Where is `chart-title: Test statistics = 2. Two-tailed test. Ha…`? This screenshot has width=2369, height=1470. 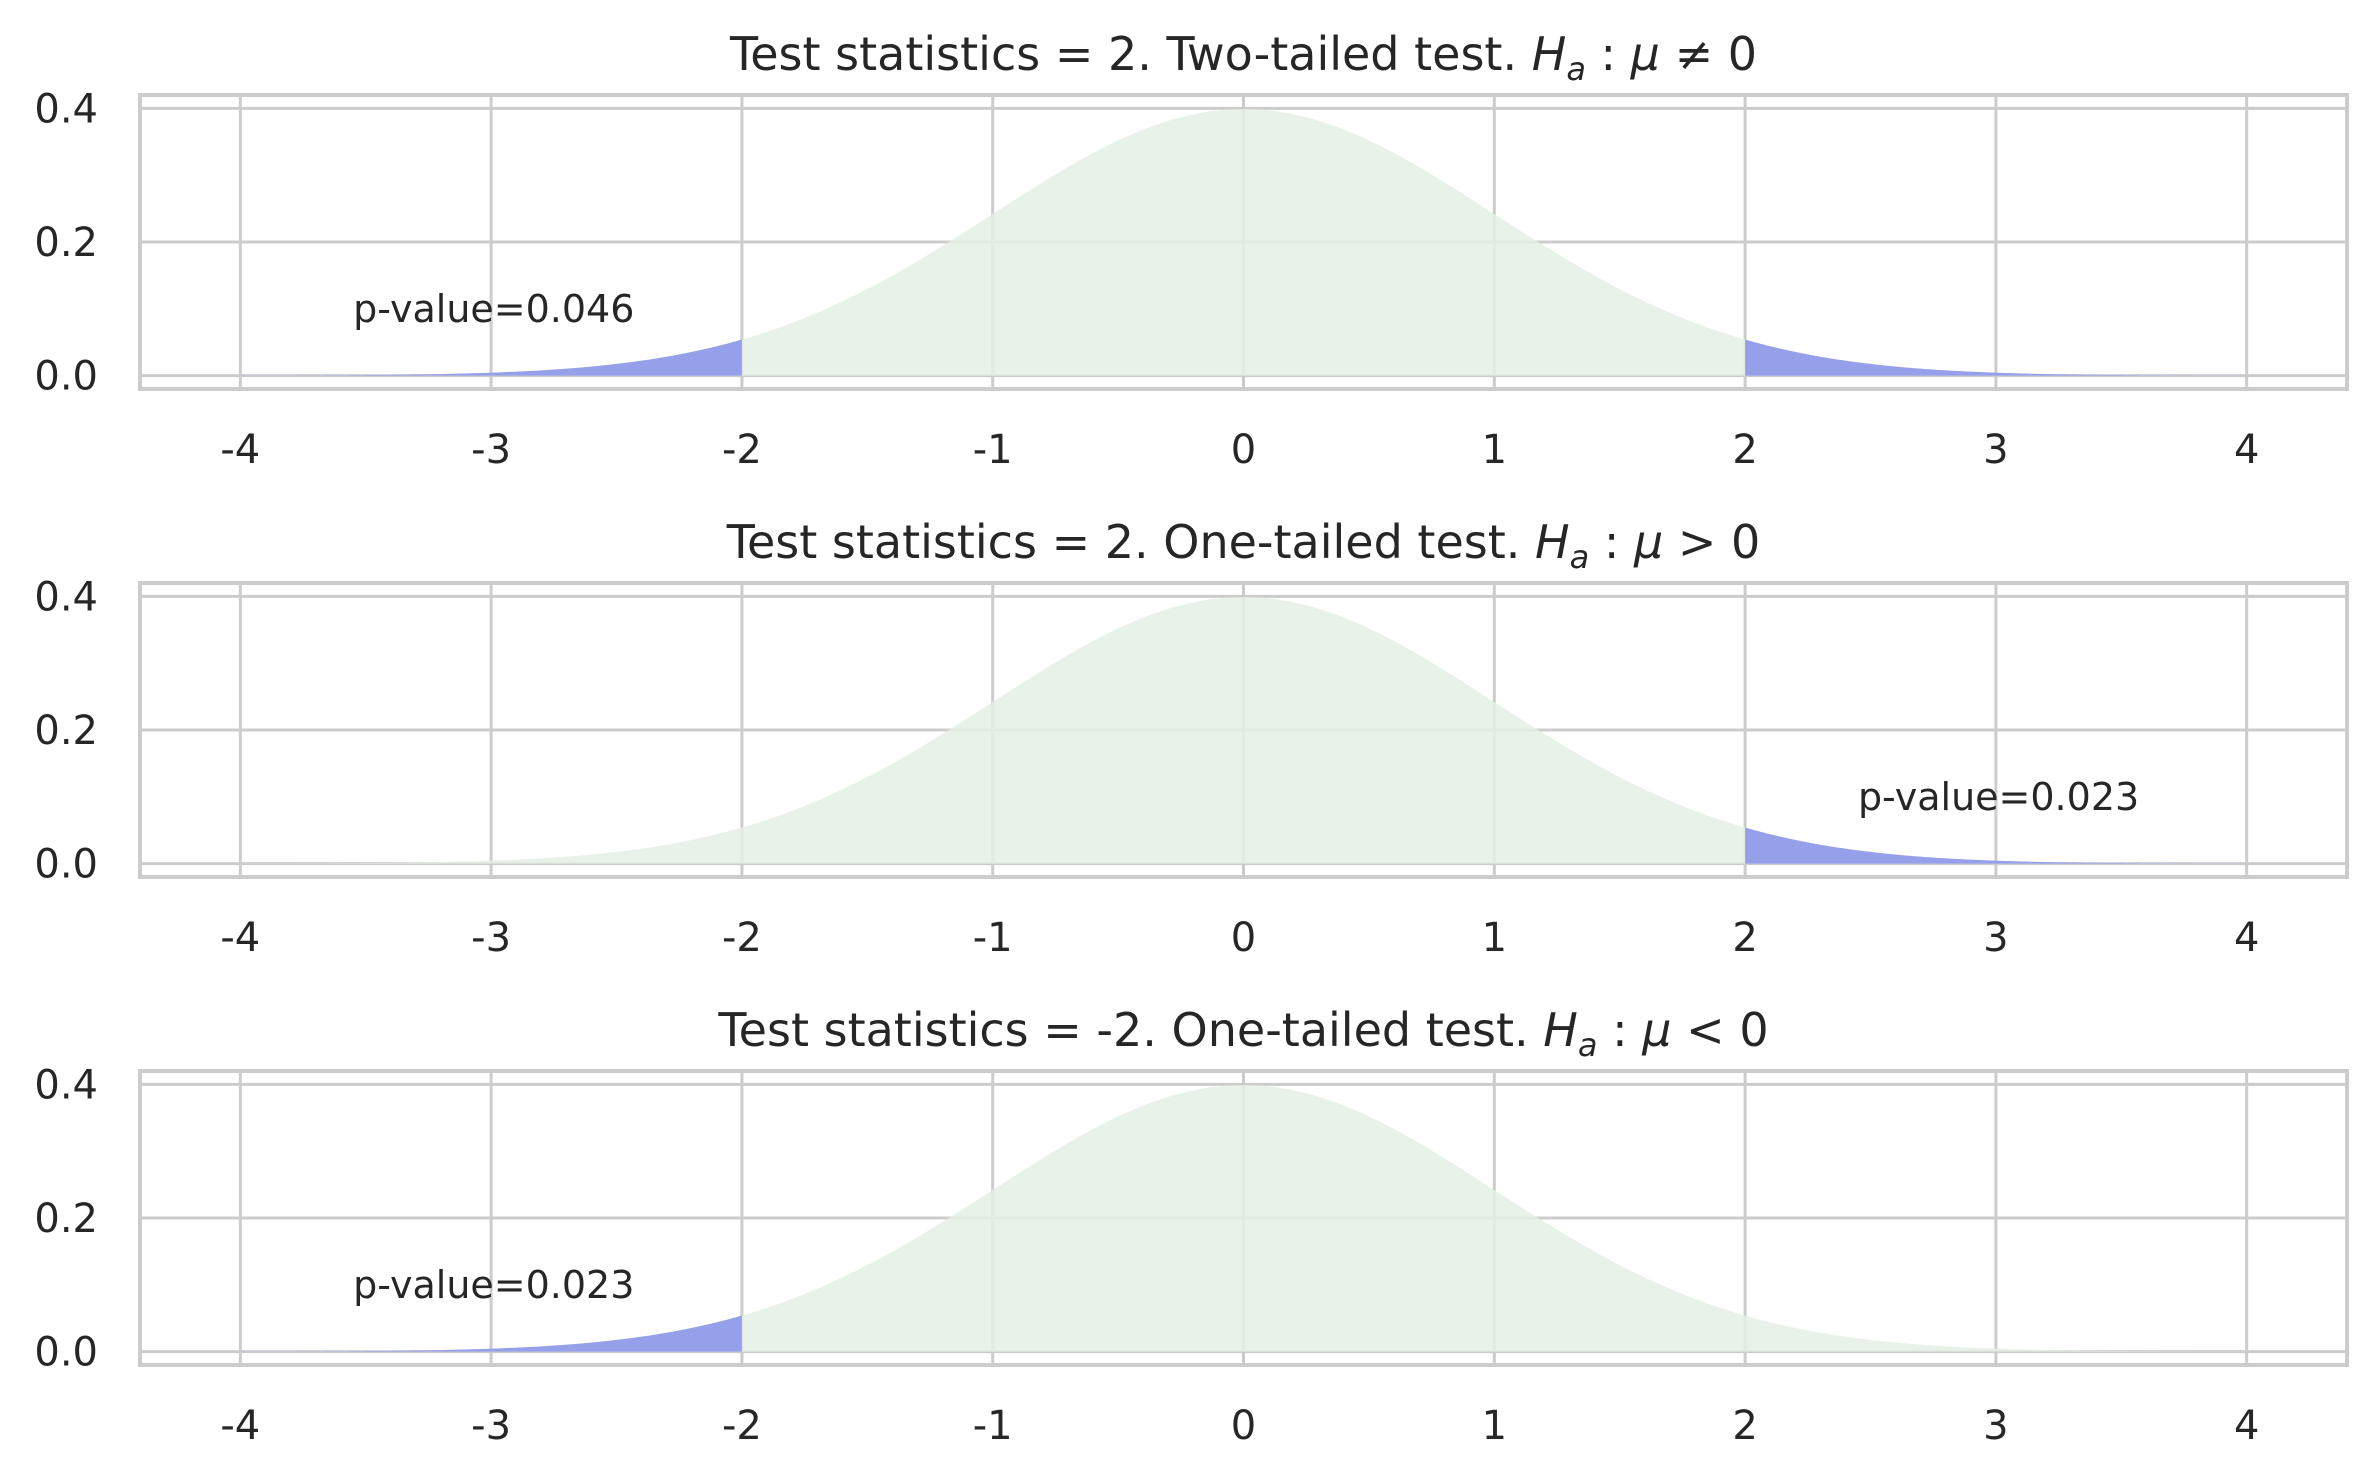 chart-title: Test statistics = 2. Two-tailed test. Ha… is located at coordinates (1243, 57).